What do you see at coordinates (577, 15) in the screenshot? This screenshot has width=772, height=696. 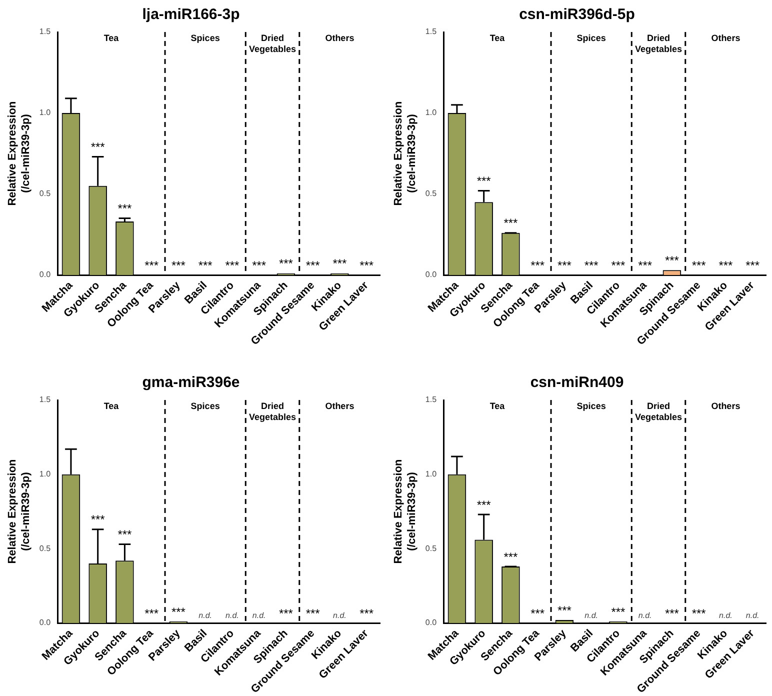 I see `chart-title: csn-miR396d-5p` at bounding box center [577, 15].